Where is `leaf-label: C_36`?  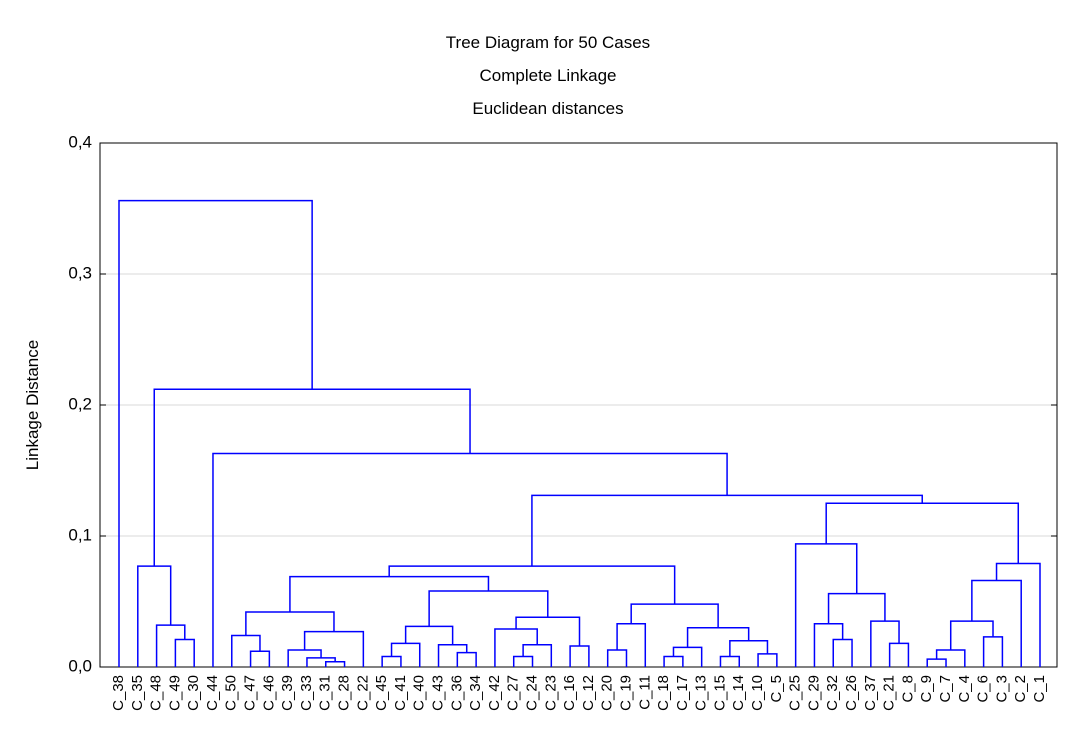 leaf-label: C_36 is located at coordinates (456, 693).